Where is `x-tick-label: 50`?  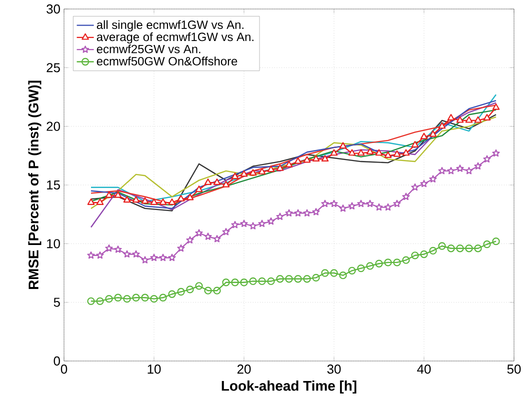 x-tick-label: 50 is located at coordinates (514, 369).